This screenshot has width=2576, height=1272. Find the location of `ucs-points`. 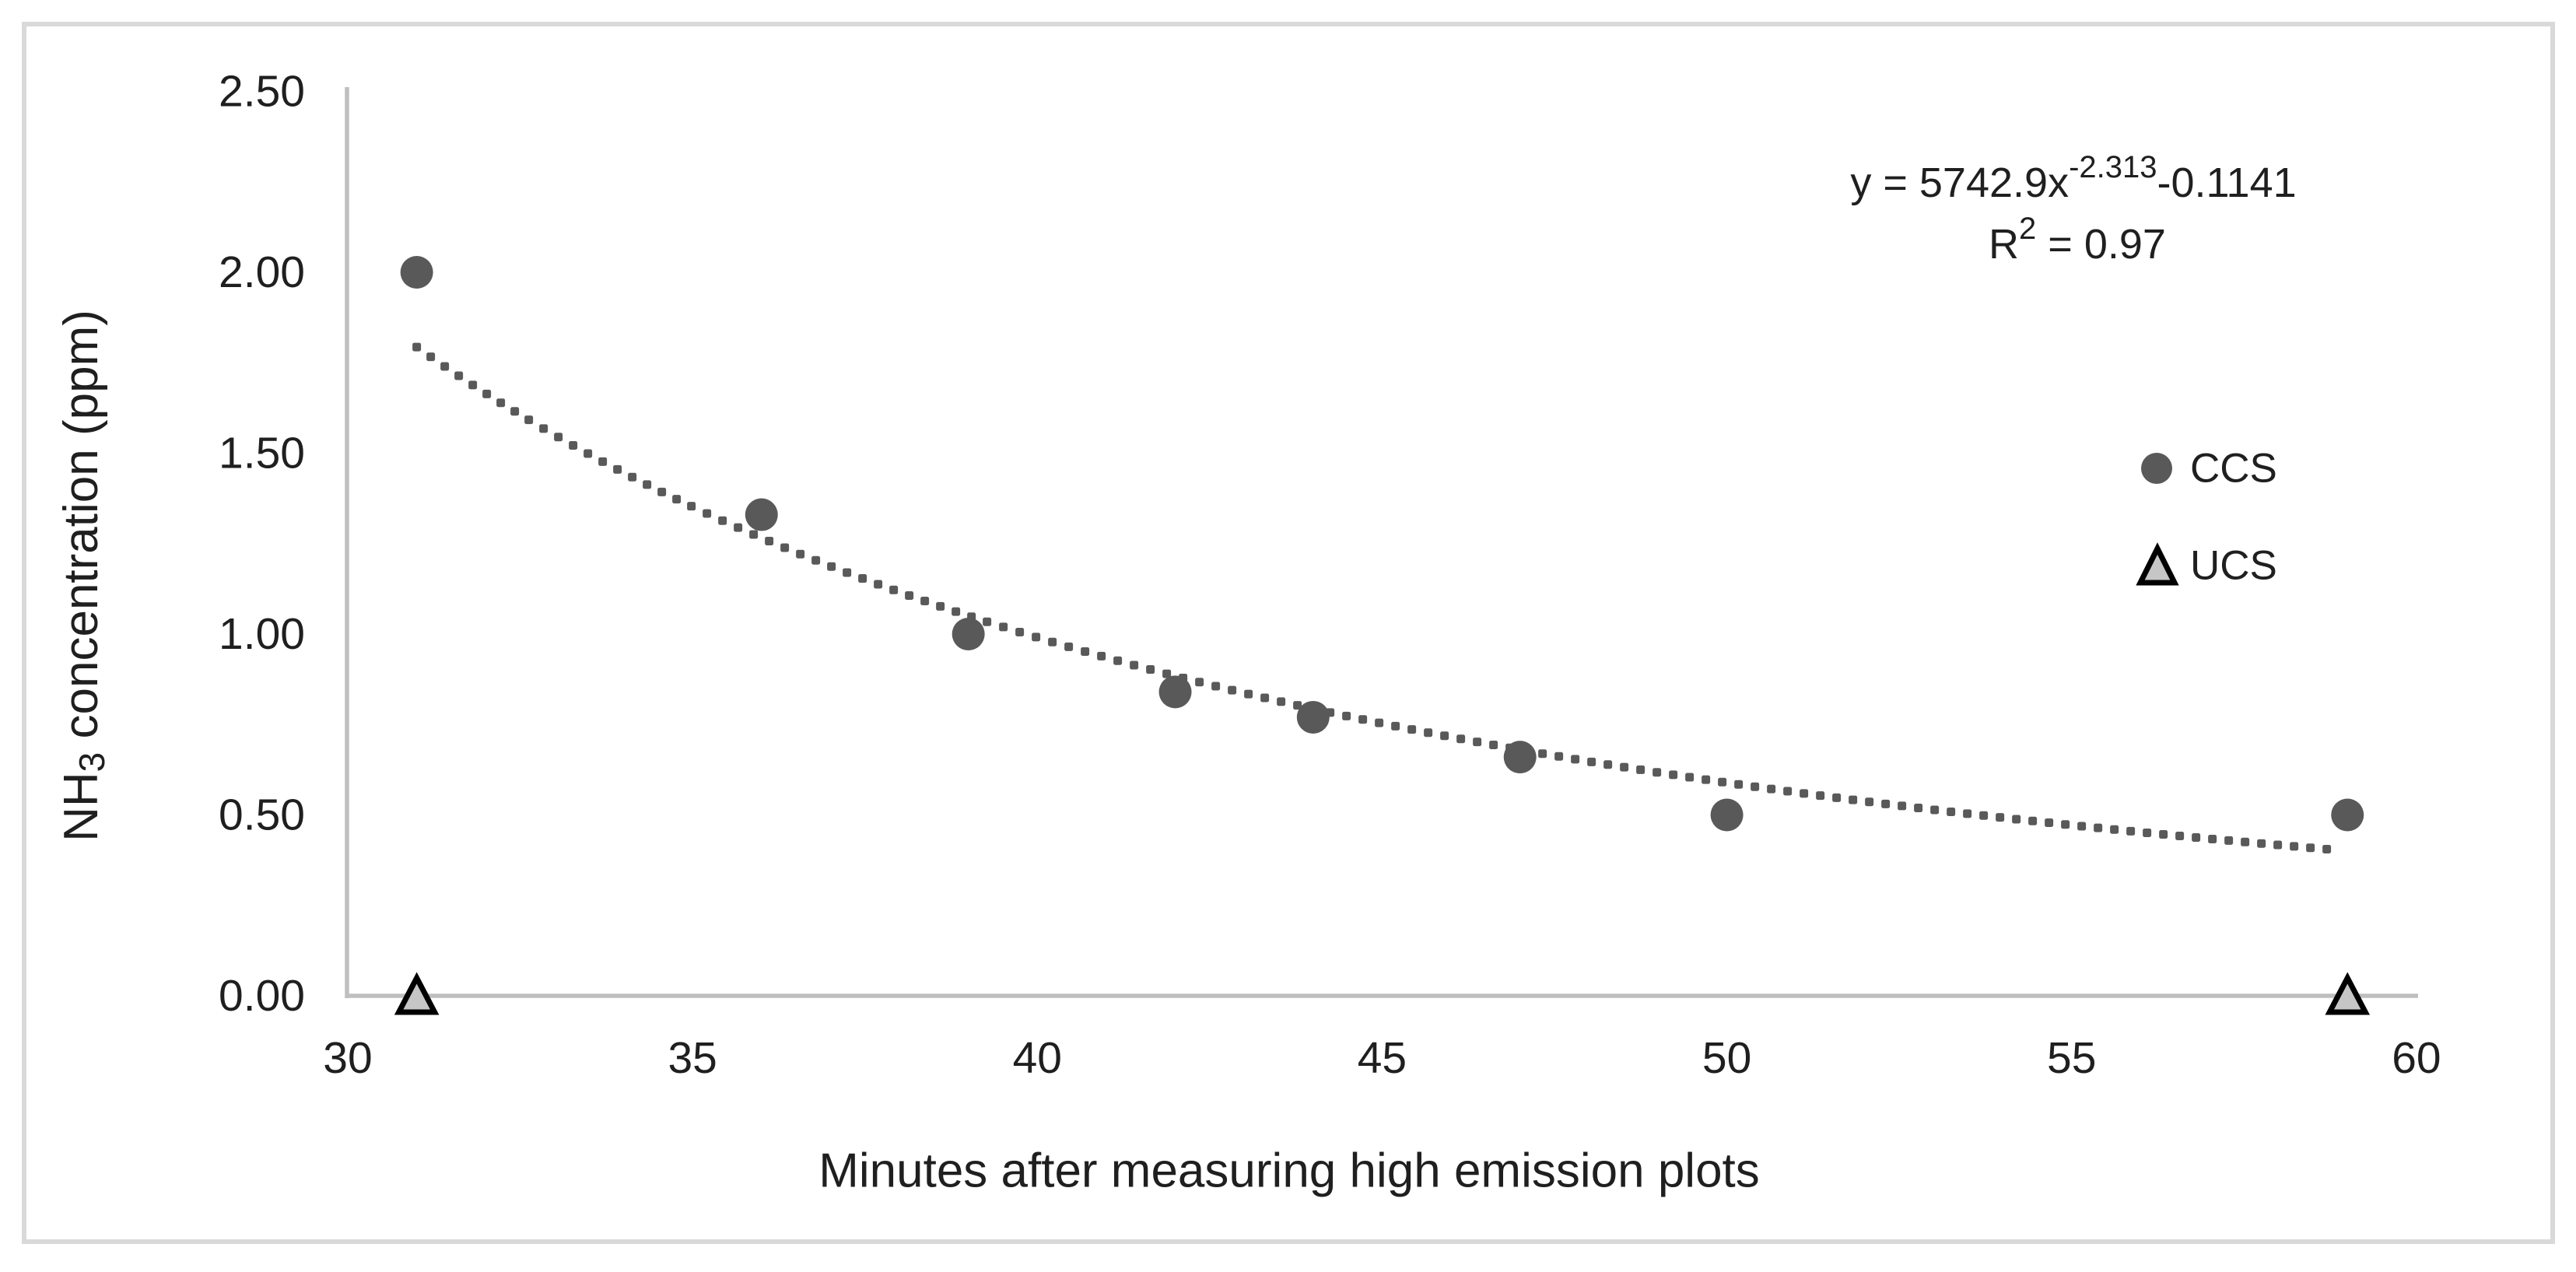

ucs-points is located at coordinates (1382, 994).